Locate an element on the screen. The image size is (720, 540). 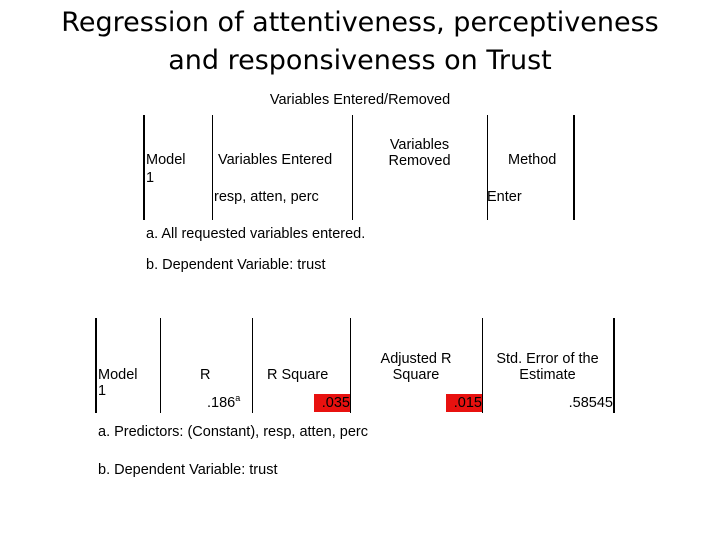
table1-header-variables-removed: Variables Removed is located at coordinates (419, 153).